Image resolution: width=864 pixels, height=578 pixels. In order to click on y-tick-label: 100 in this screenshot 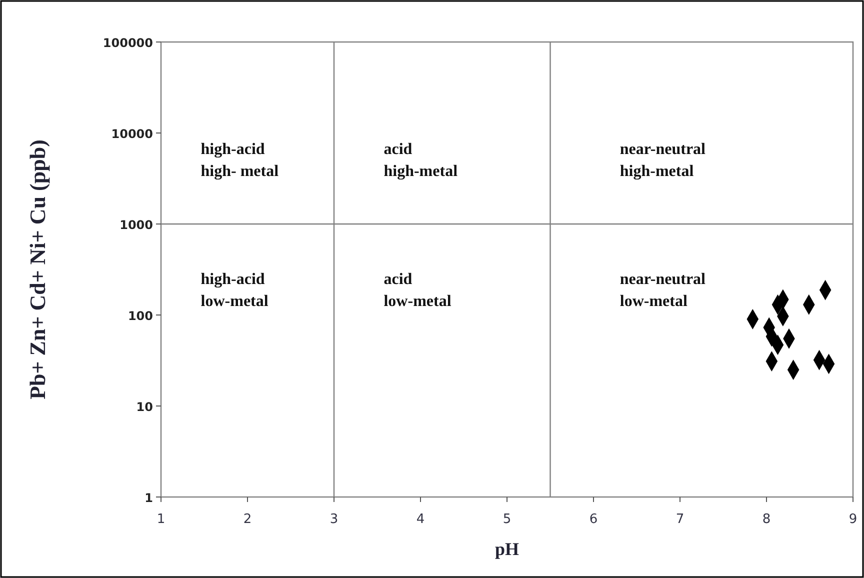, I will do `click(140, 316)`.